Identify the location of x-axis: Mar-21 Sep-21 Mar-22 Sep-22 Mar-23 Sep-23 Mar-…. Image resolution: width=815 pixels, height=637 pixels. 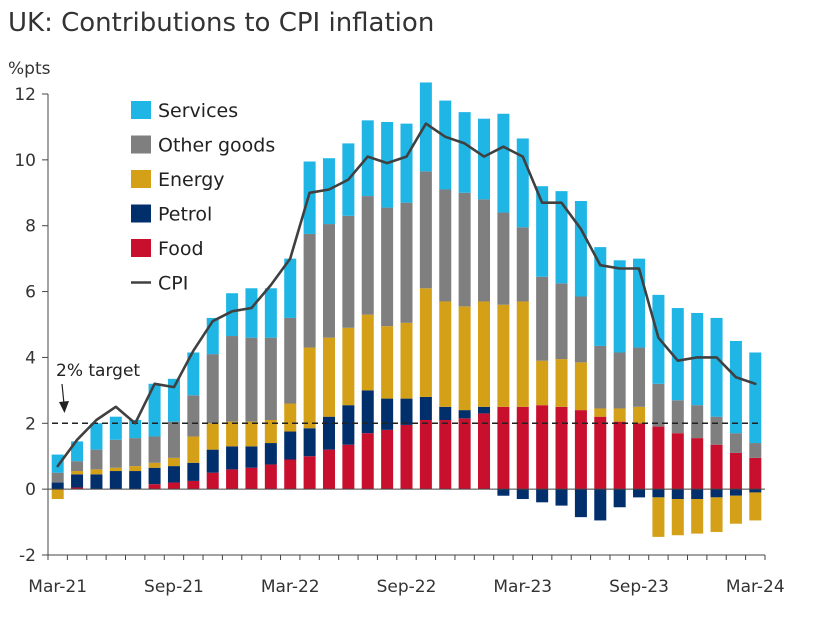
(406, 575).